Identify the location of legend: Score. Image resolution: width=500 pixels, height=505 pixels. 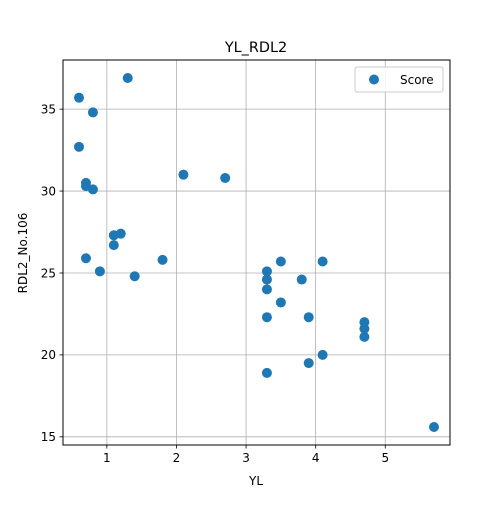
(399, 79).